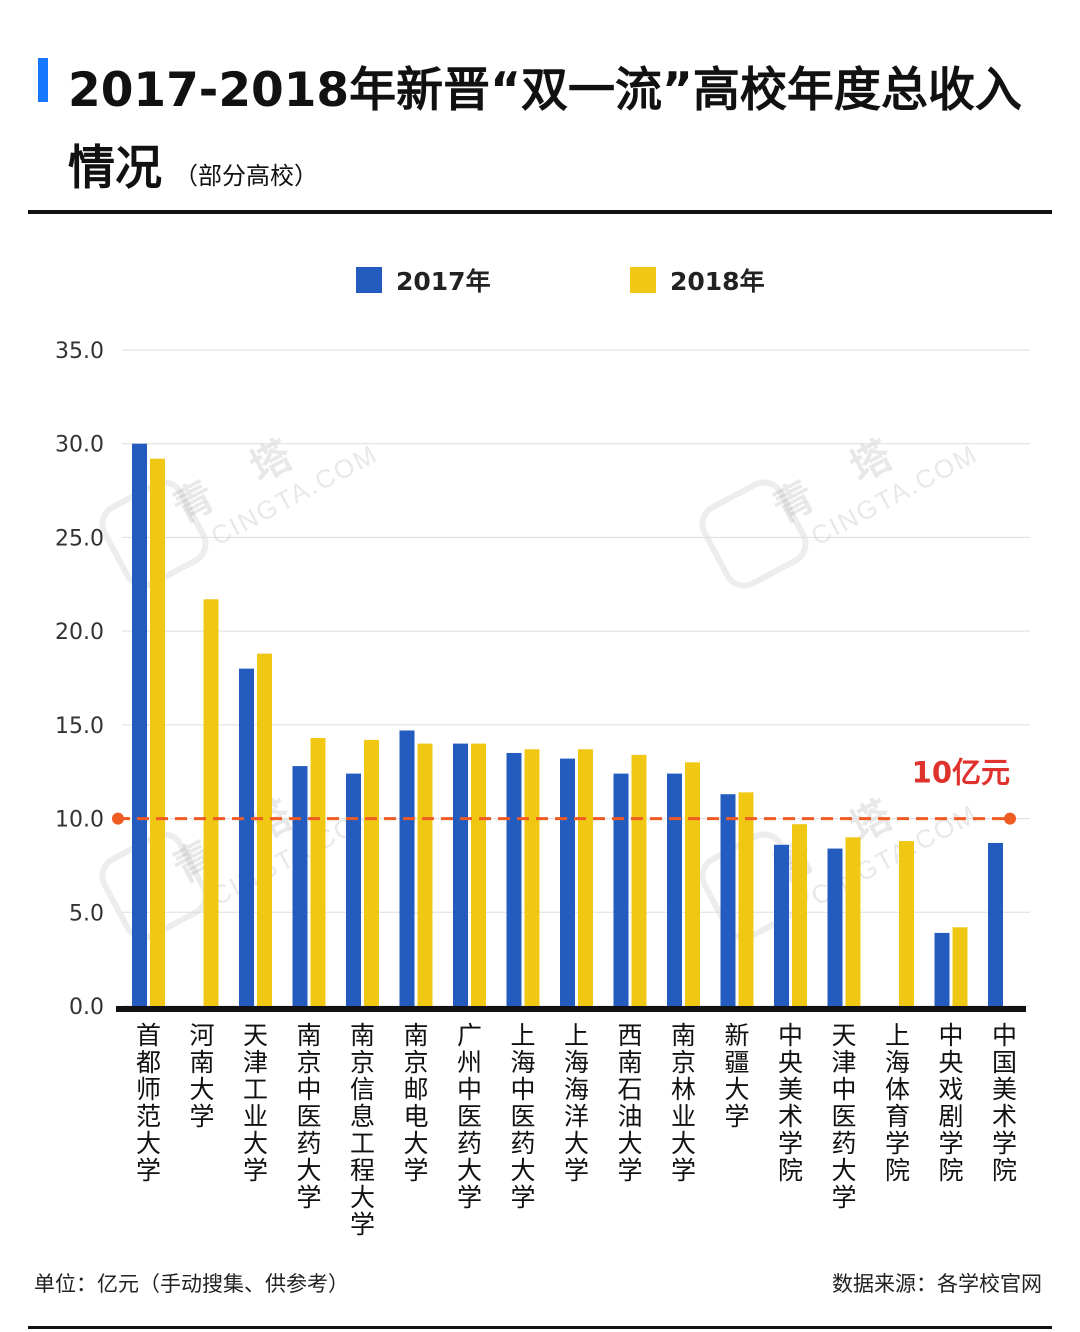  What do you see at coordinates (540, 1327) in the screenshot?
I see `bottom-divider` at bounding box center [540, 1327].